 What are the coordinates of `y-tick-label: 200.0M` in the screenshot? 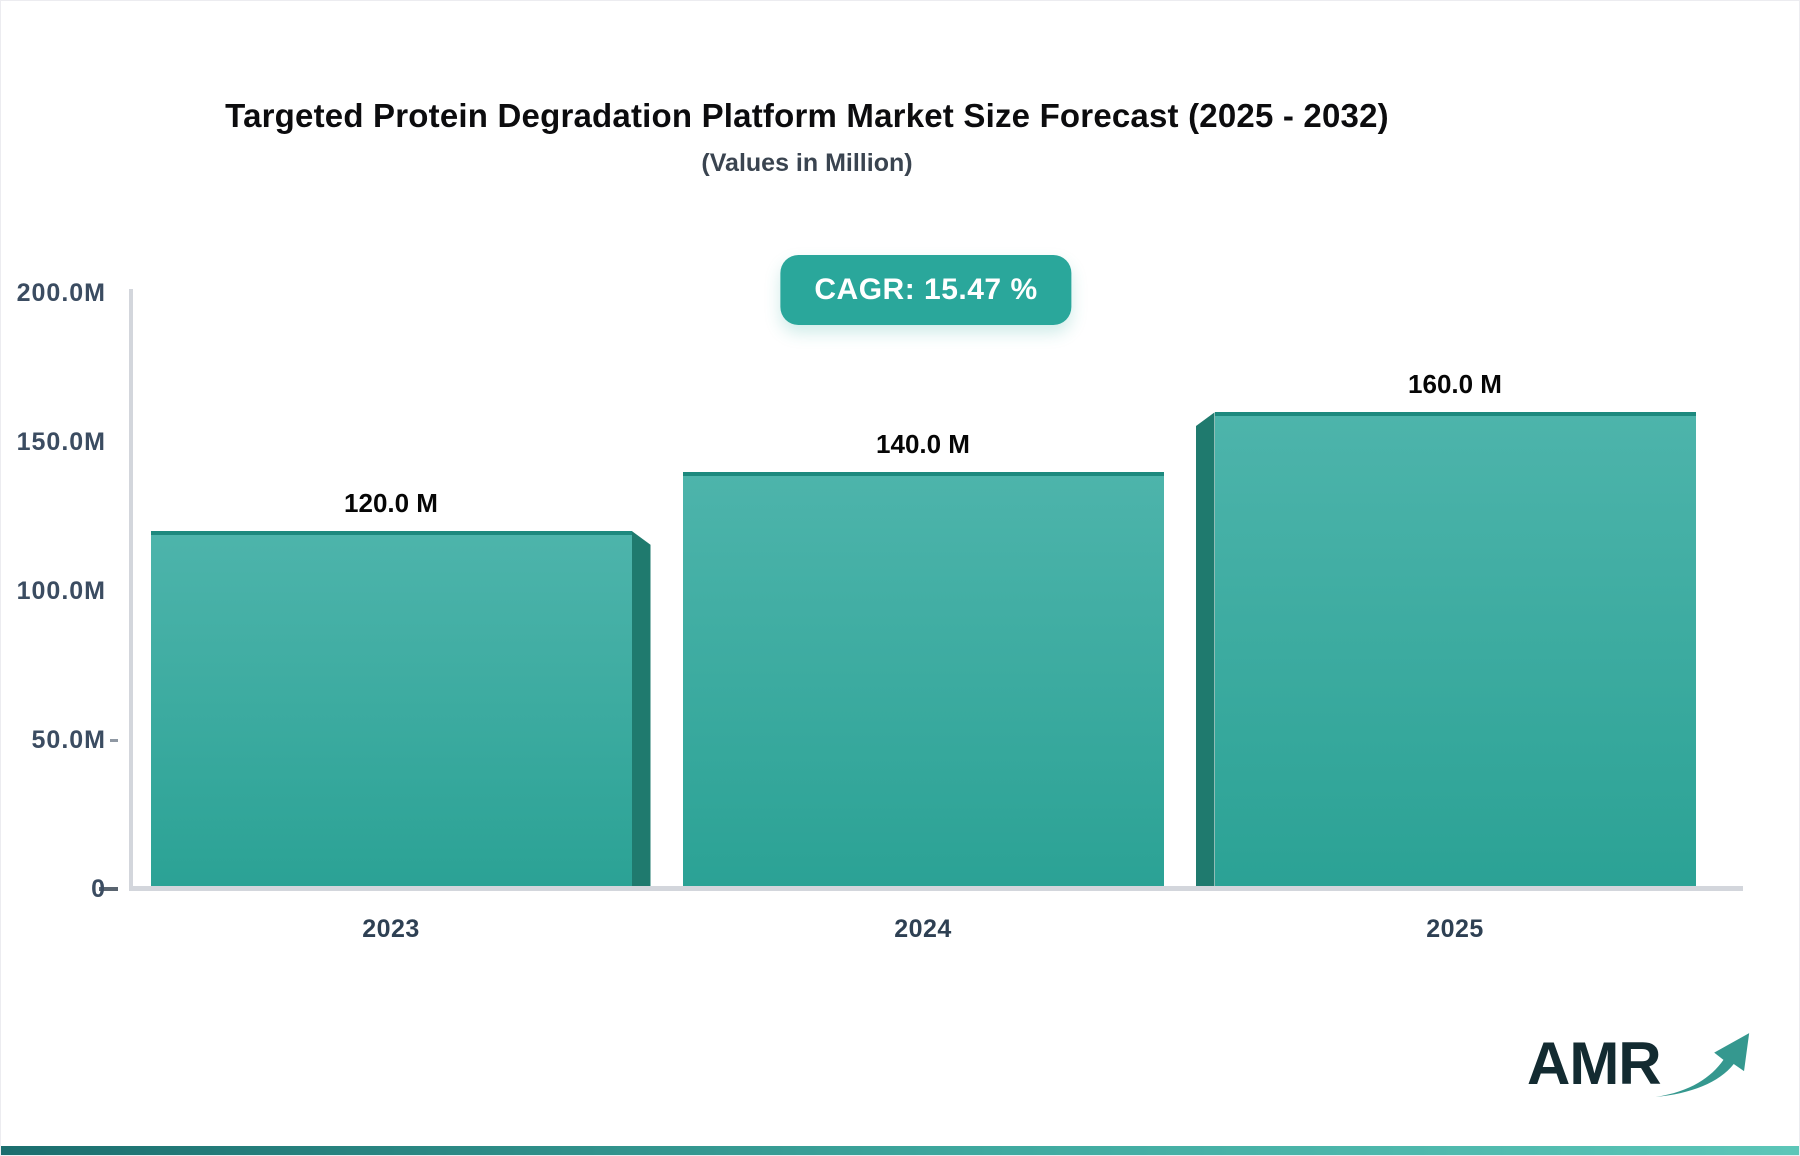 It's located at (61, 293).